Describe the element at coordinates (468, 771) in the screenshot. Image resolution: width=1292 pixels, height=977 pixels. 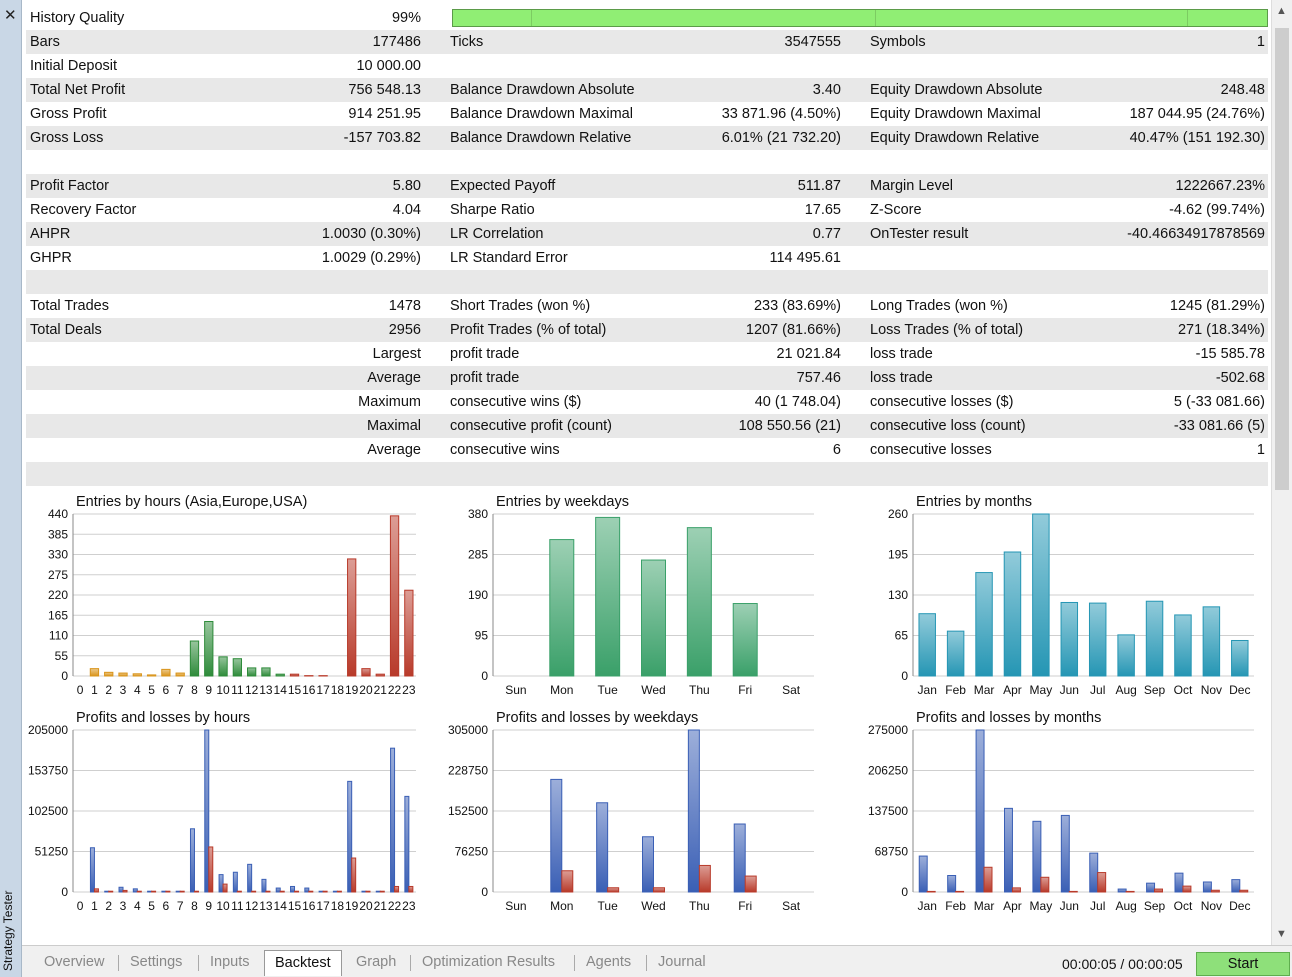
I see `y-tick-label: 228750` at that location.